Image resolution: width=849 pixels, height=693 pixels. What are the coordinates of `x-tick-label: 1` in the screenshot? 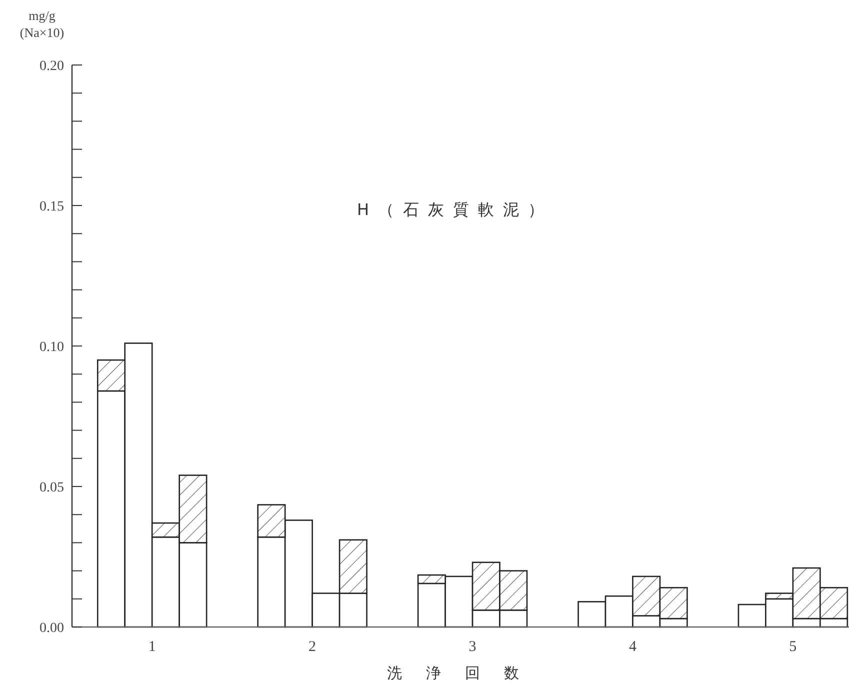 It's located at (152, 647).